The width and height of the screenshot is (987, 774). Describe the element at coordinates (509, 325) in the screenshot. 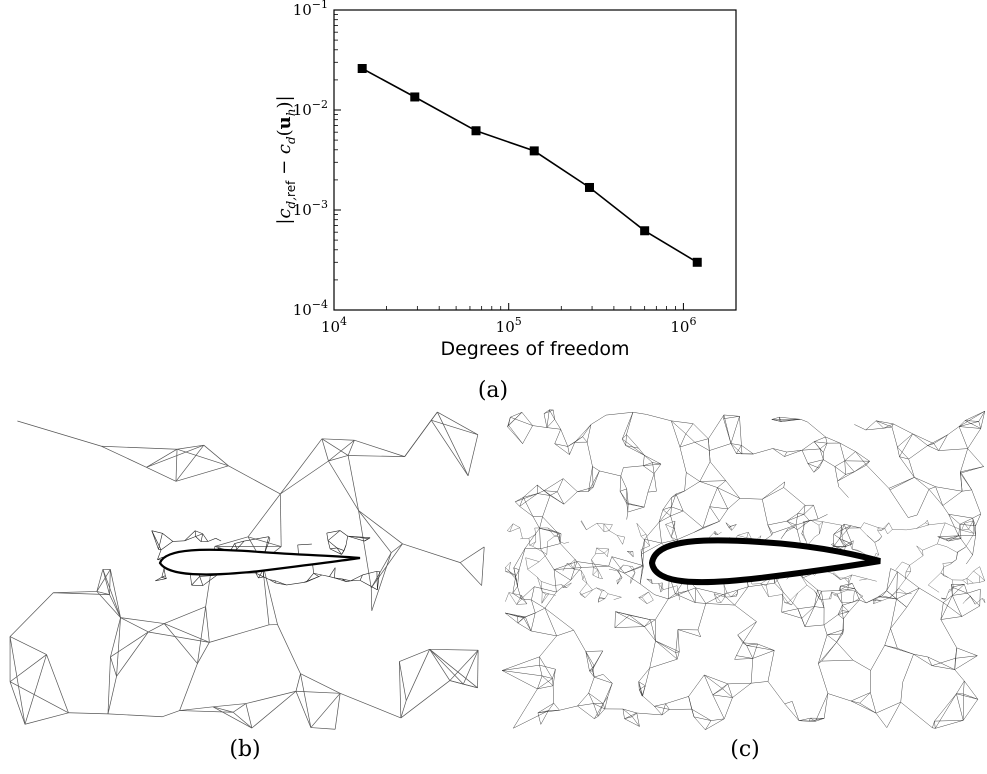

I see `x-tick-label: 105` at that location.